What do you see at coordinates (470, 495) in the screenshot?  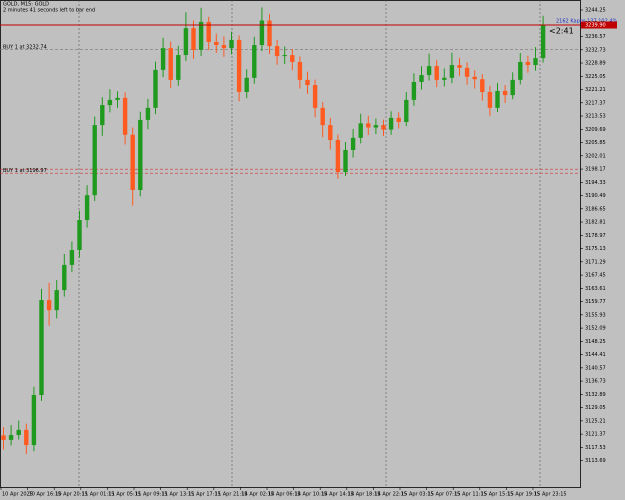 I see `x-tick-label: 15 Apr 11:15` at bounding box center [470, 495].